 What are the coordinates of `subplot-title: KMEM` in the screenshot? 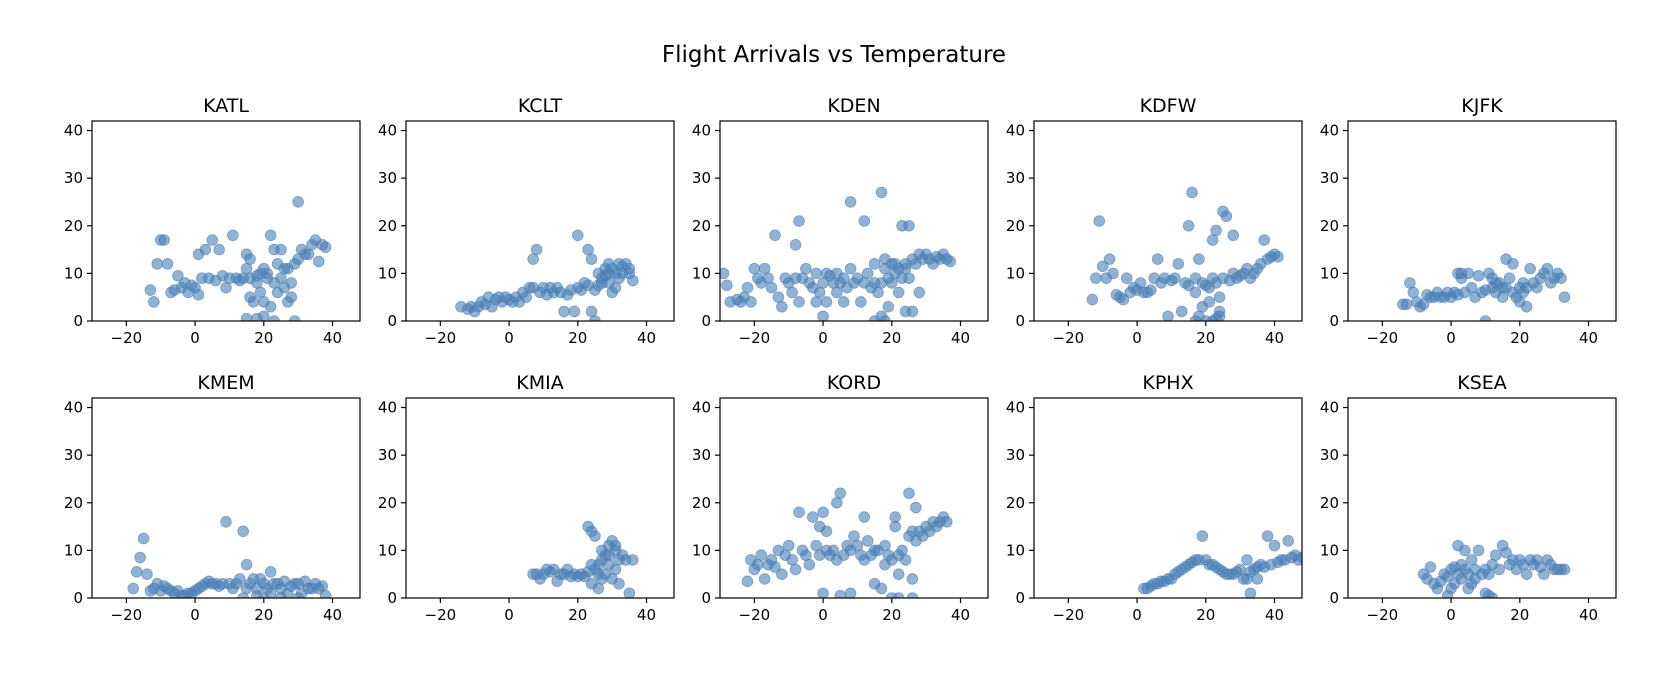 It's located at (225, 383).